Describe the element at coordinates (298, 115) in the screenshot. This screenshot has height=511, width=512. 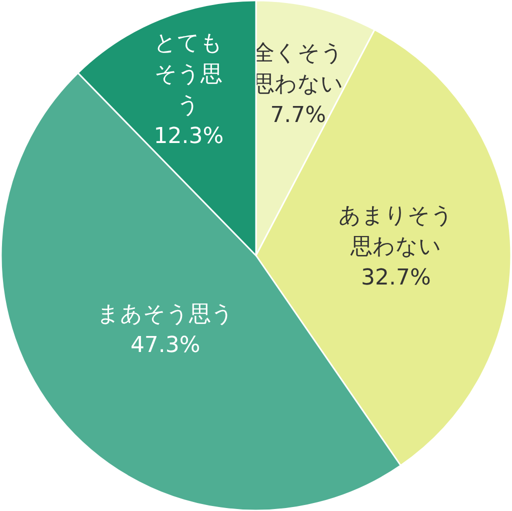
I see `data-label: 7.7%` at that location.